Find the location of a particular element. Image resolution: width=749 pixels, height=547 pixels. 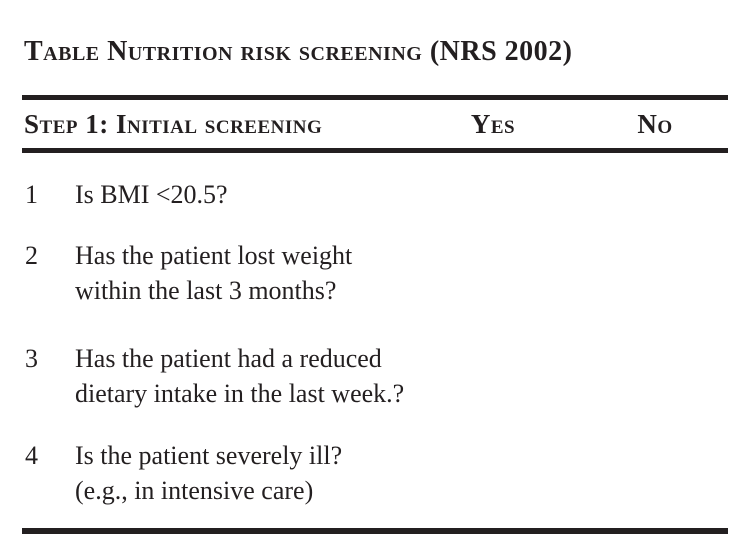

column-header-no: No is located at coordinates (655, 124).